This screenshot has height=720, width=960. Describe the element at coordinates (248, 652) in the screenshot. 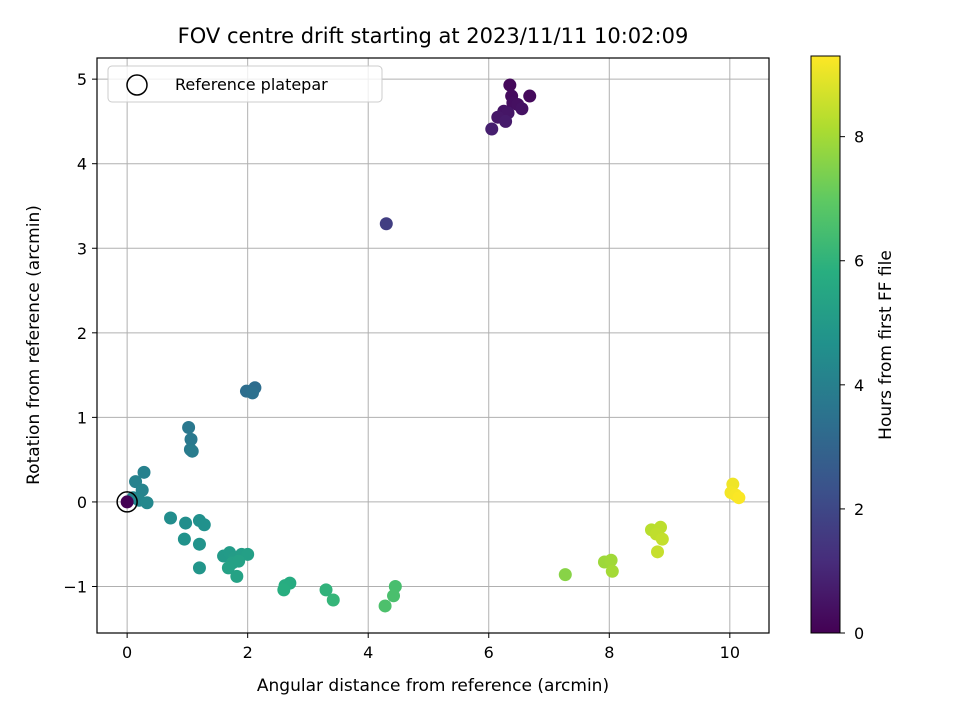

I see `x-tick-label: 2` at that location.